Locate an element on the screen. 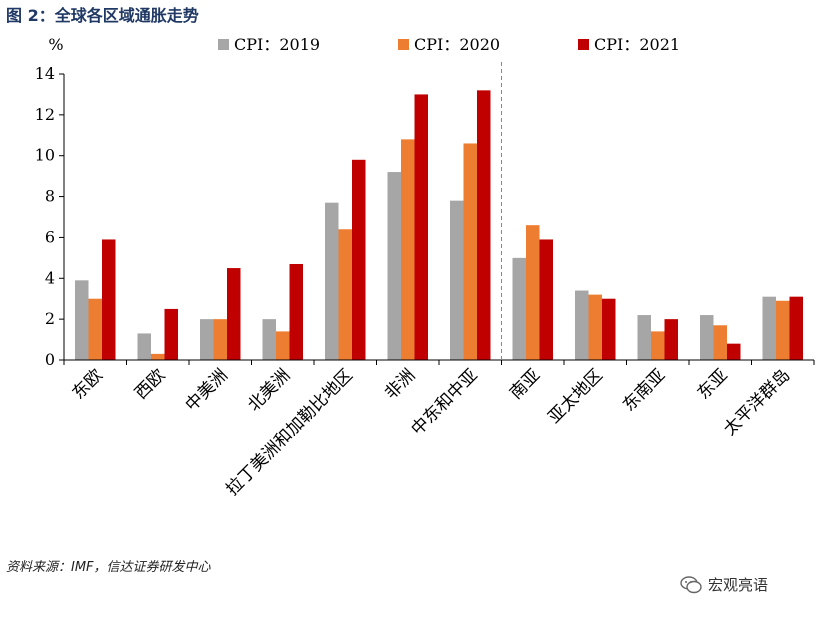 The width and height of the screenshot is (824, 620). y-tick-label: 2 is located at coordinates (50, 318).